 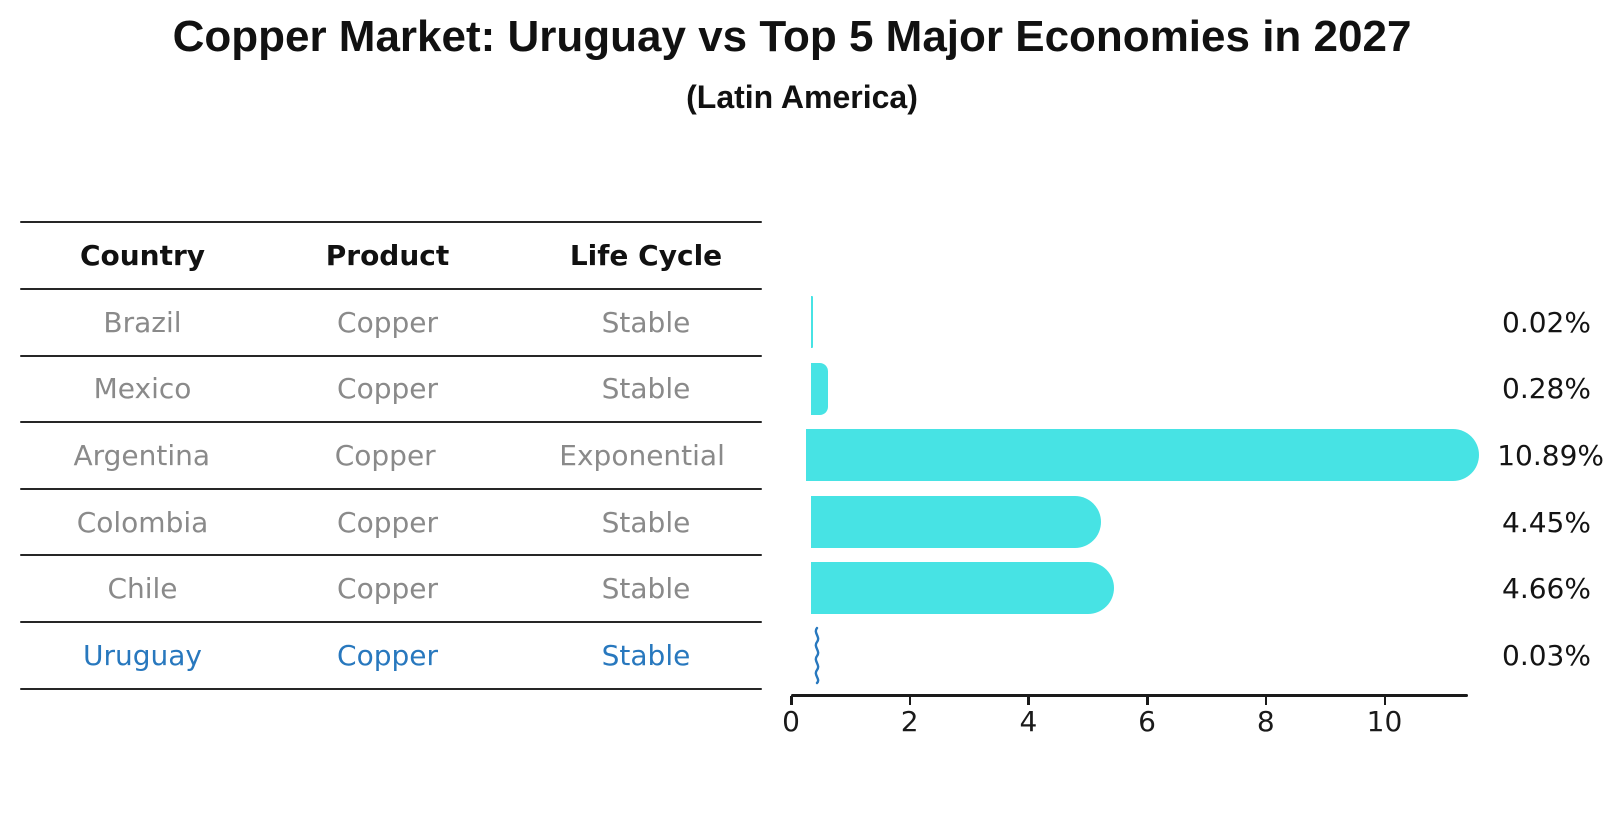 What do you see at coordinates (142, 455) in the screenshot?
I see `cell-country: Argentina` at bounding box center [142, 455].